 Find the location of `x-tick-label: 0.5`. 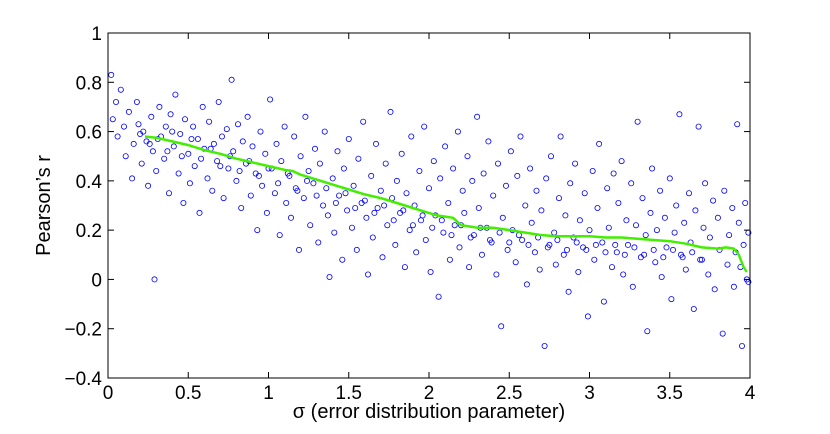

x-tick-label: 0.5 is located at coordinates (188, 393).